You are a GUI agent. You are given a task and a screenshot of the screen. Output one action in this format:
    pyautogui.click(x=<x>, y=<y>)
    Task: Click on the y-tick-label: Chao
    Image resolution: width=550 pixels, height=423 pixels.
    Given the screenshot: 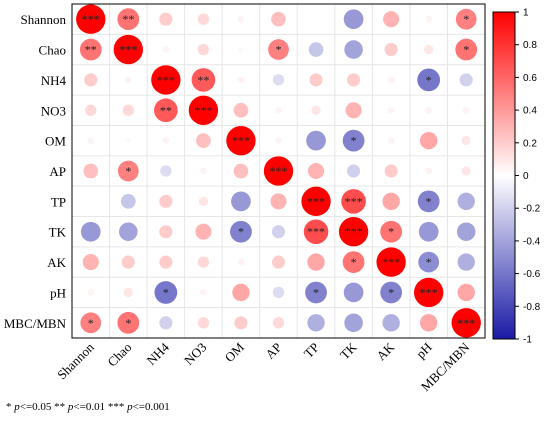 What is the action you would take?
    pyautogui.click(x=52, y=50)
    